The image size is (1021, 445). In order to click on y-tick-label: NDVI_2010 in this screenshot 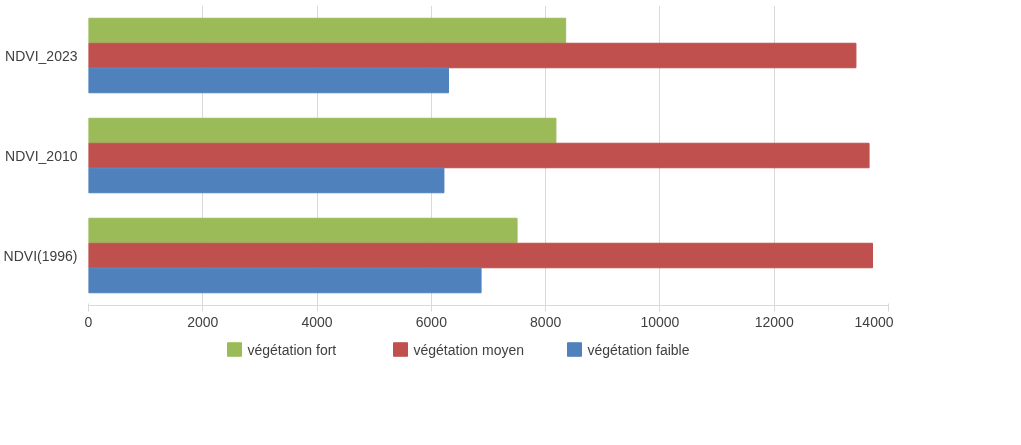, I will do `click(41, 155)`.